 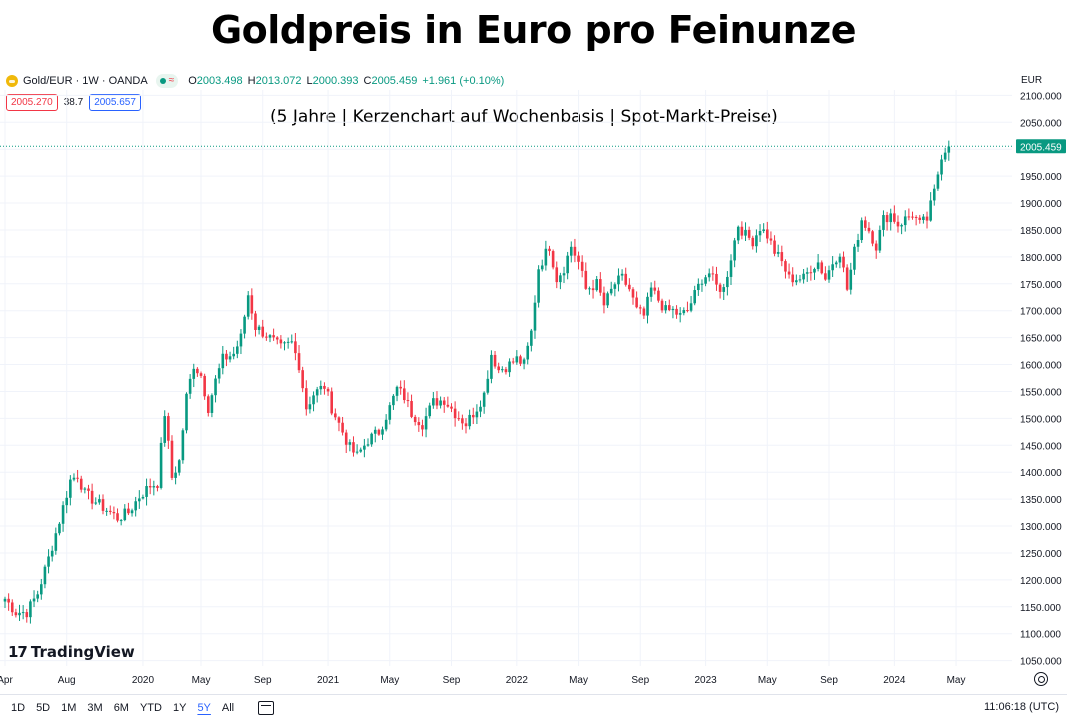 What do you see at coordinates (578, 680) in the screenshot?
I see `x-tick-label: May` at bounding box center [578, 680].